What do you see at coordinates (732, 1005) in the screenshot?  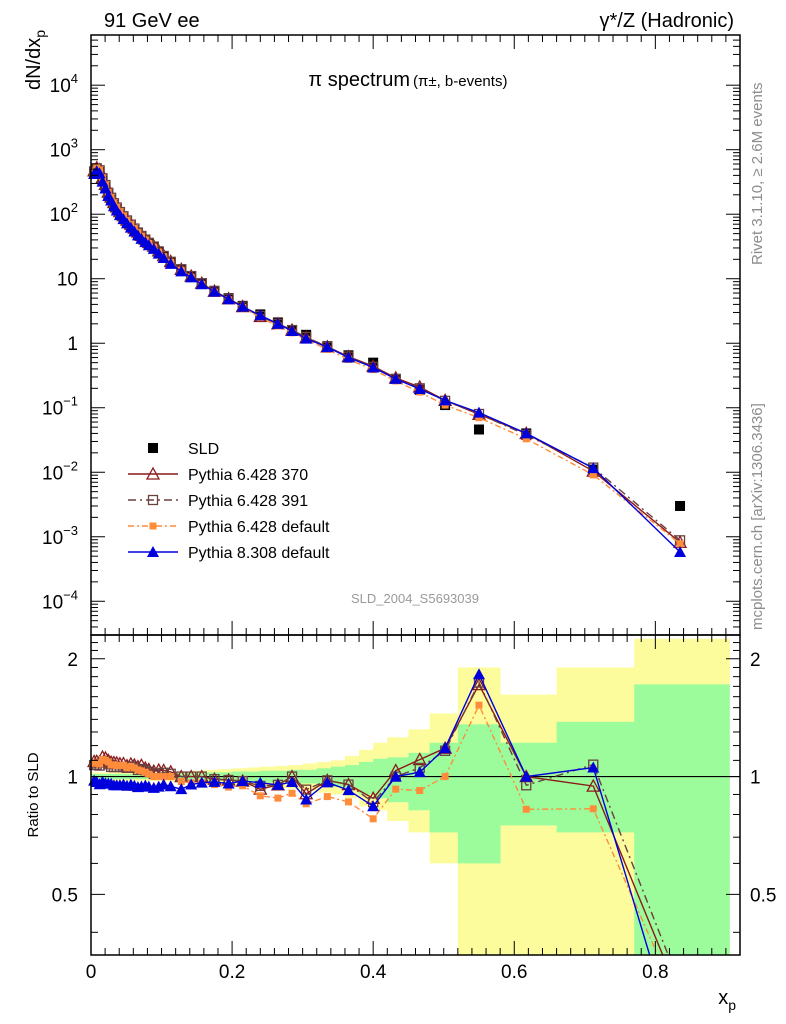 I see `x-label-sub: p` at bounding box center [732, 1005].